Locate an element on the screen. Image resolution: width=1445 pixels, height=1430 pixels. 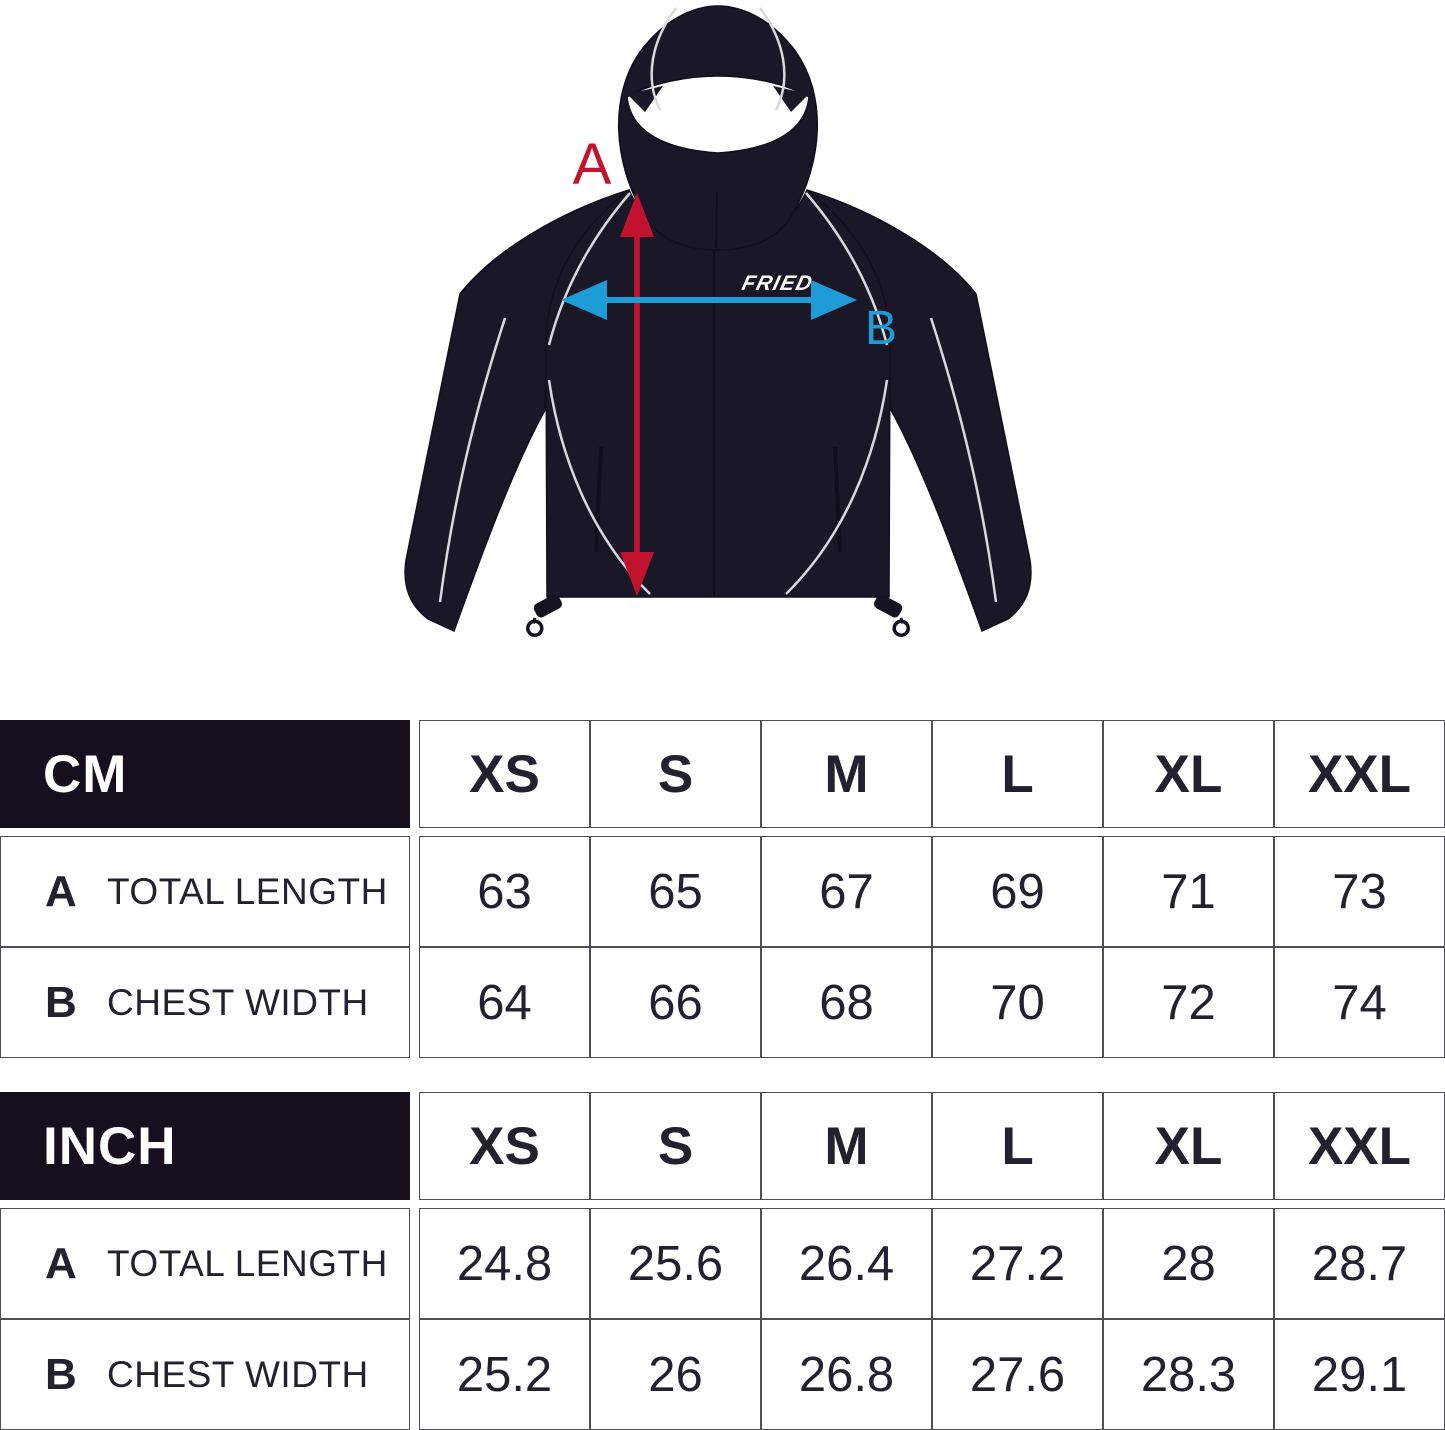
cm-row-label-chest-width: B CHEST WIDTH is located at coordinates (205, 1002).